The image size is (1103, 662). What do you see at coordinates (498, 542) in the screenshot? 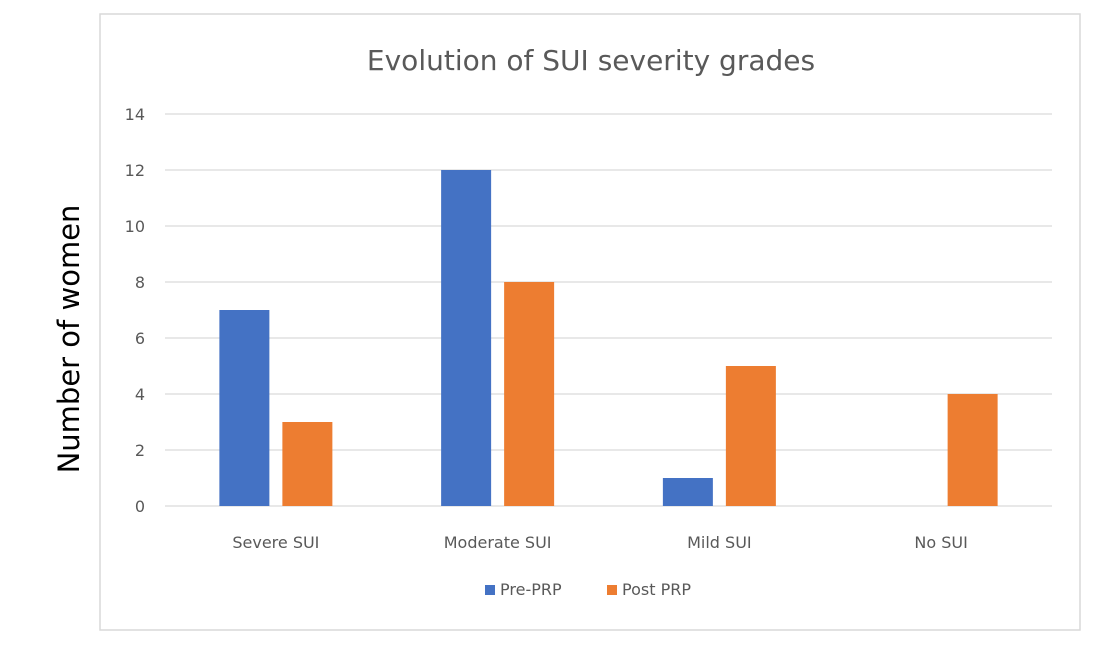
I see `x-tick-label: Moderate SUI` at bounding box center [498, 542].